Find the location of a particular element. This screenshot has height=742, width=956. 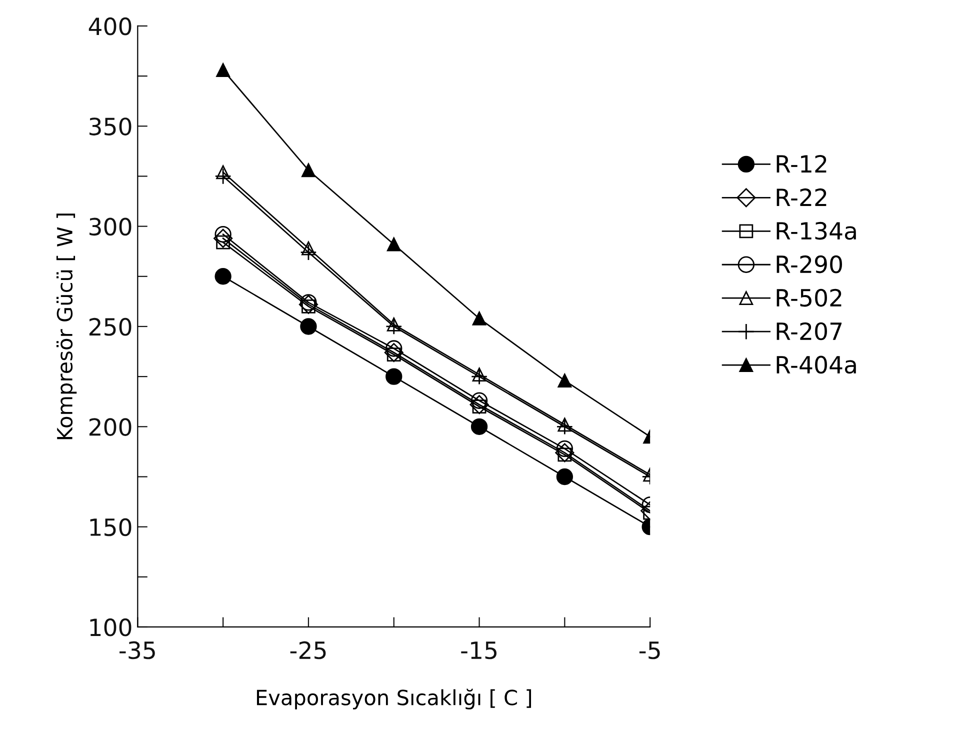

x-axis-title: Evaporasyon Sıcaklığı [ C ] is located at coordinates (394, 699).